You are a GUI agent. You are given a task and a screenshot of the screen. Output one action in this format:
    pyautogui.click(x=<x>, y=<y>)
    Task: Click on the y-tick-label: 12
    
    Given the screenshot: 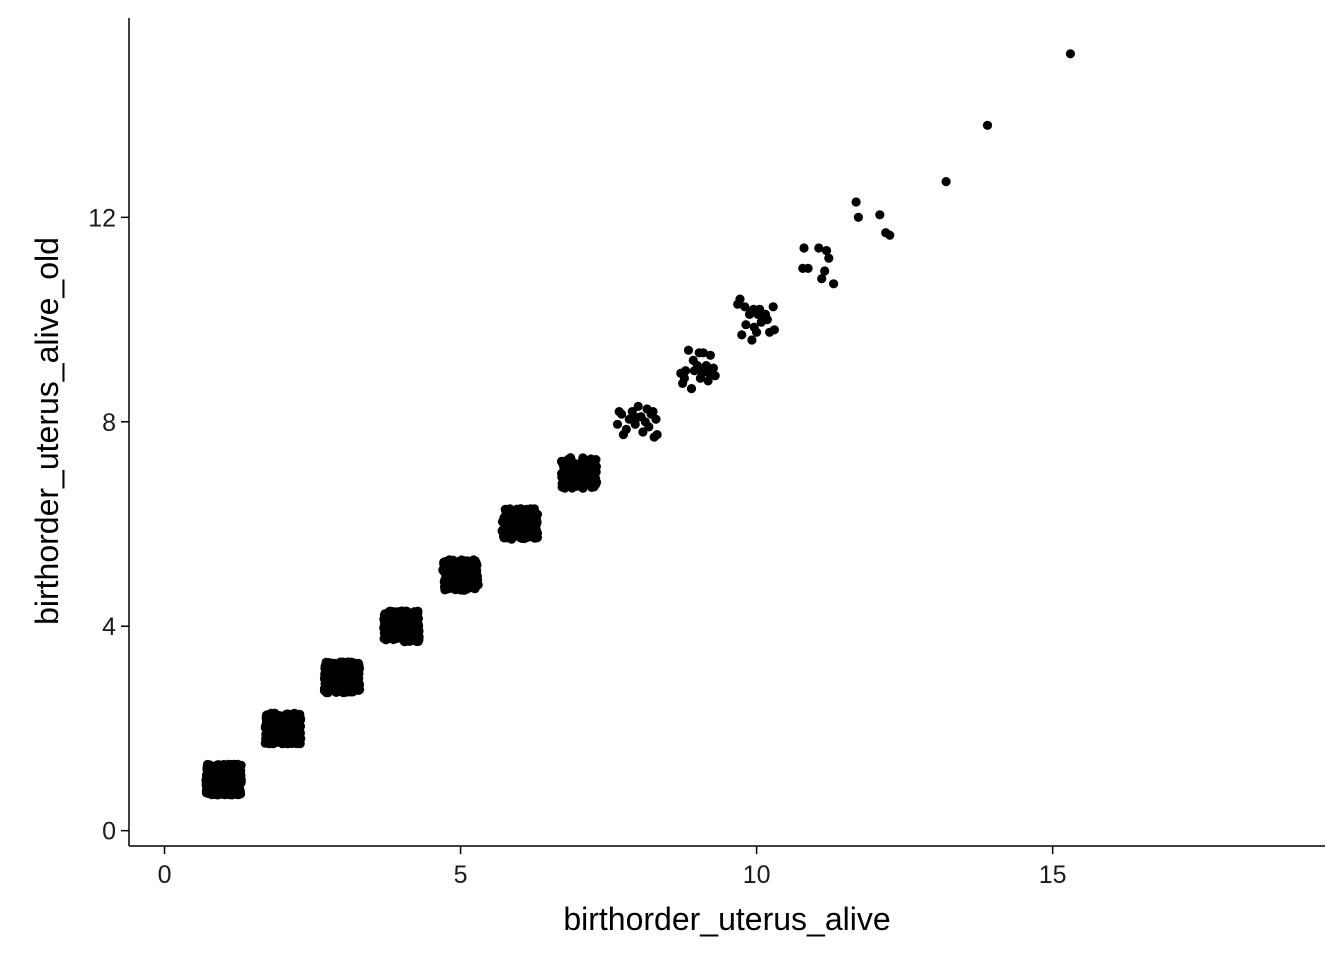 What is the action you would take?
    pyautogui.click(x=102, y=218)
    